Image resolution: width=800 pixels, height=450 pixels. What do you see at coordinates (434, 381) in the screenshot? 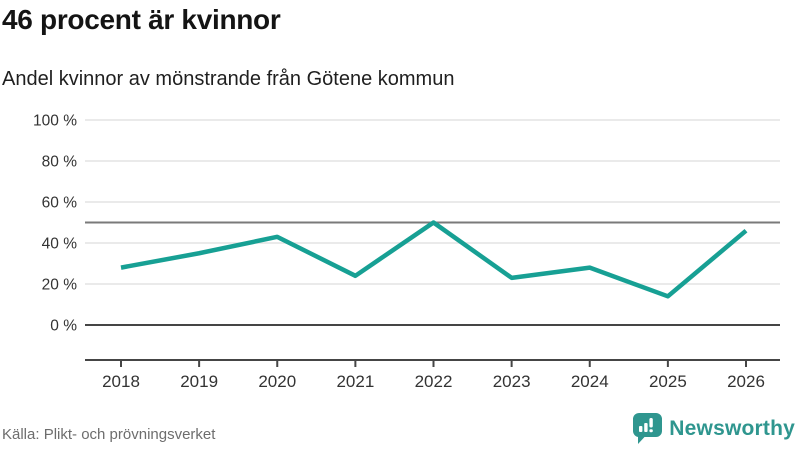
I see `x-tick-label: 2022` at bounding box center [434, 381].